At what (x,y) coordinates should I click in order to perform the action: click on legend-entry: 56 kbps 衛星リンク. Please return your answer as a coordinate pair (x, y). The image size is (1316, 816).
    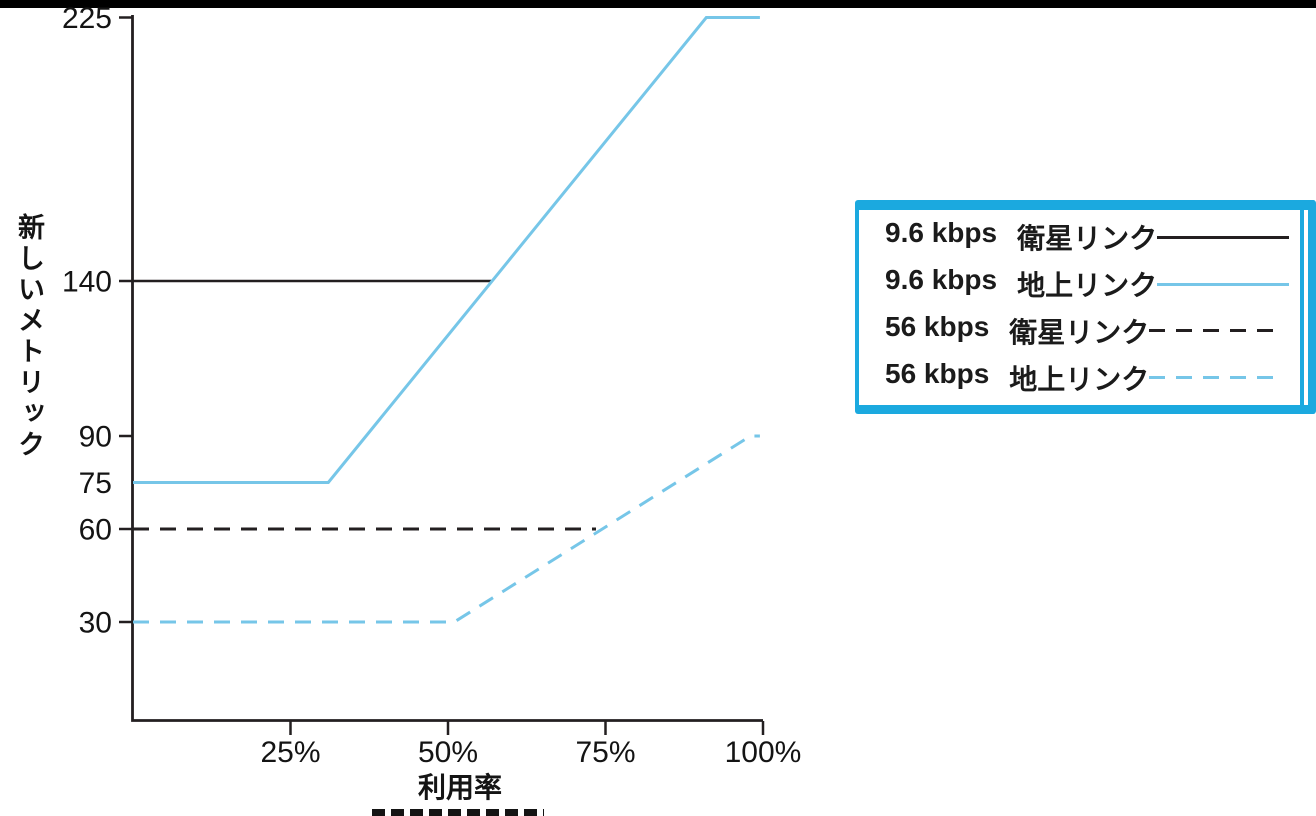
    Looking at the image, I should click on (1079, 331).